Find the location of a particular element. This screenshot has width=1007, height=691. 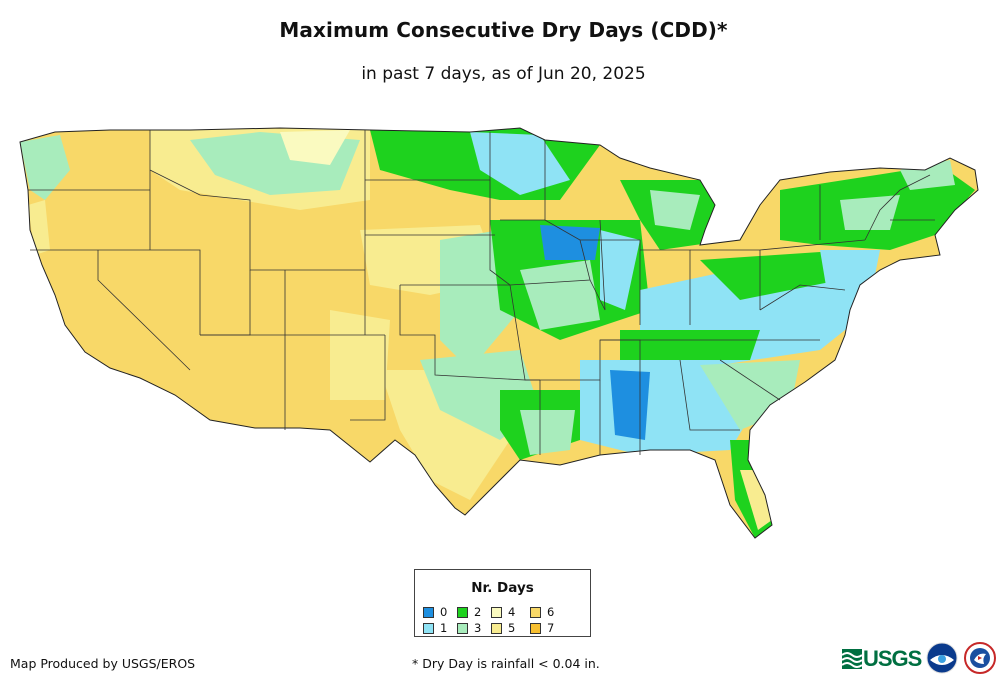

map-subtitle: in past 7 days, as of Jun 20, 2025 is located at coordinates (503, 74).